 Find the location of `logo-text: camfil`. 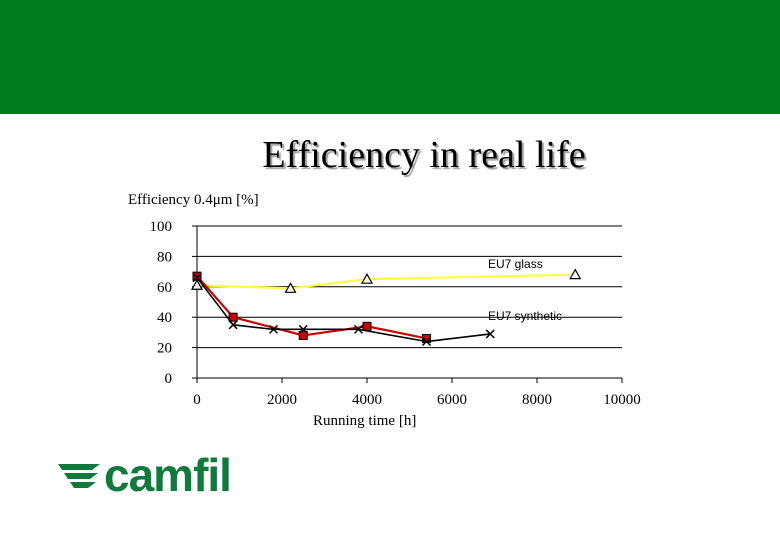

logo-text: camfil is located at coordinates (167, 475).